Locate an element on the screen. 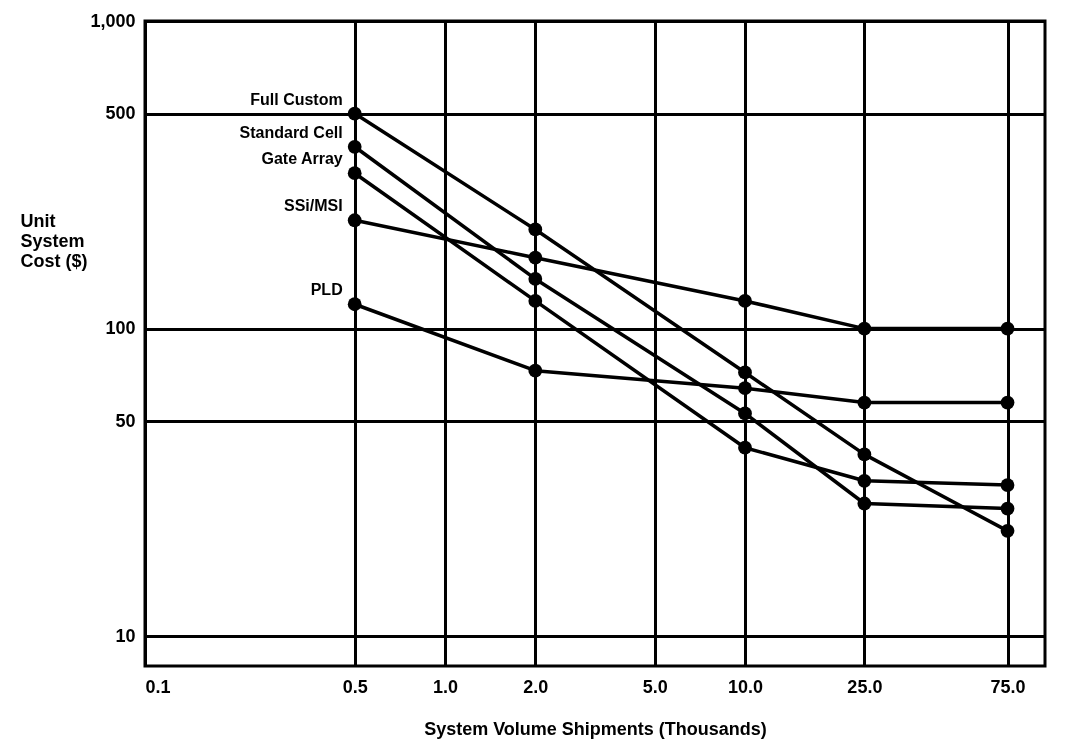 Image resolution: width=1073 pixels, height=744 pixels. x-axis-title: System Volume Shipments (Thousands) is located at coordinates (595, 728).